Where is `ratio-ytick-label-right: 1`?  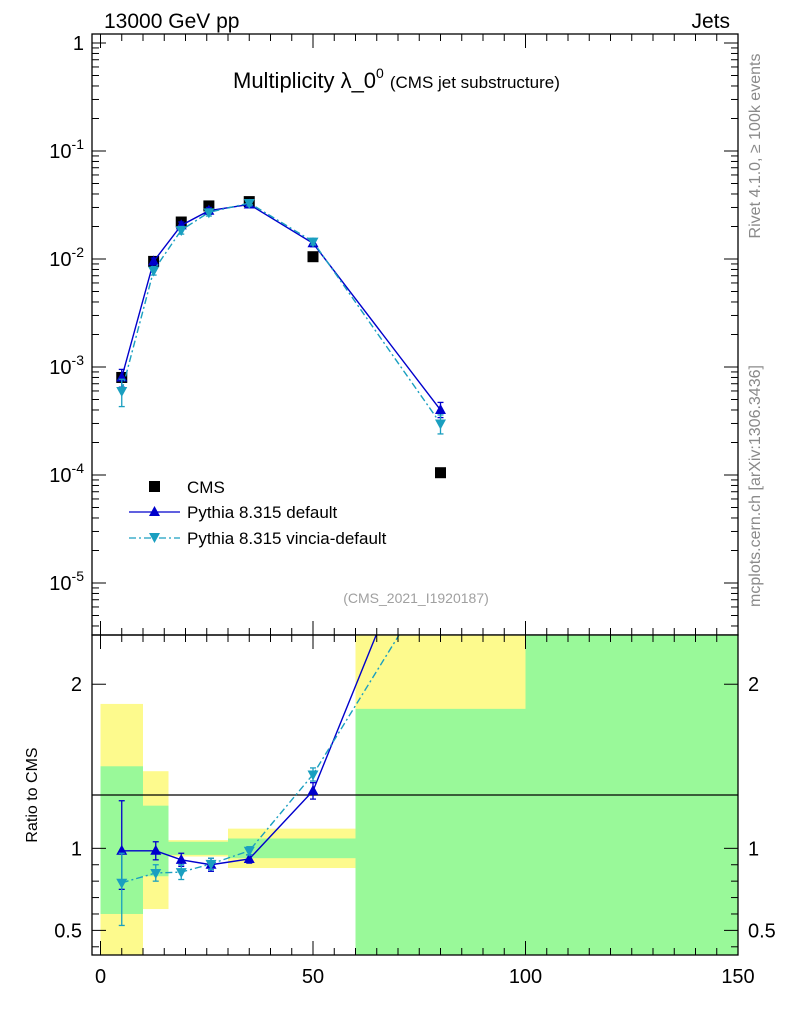
ratio-ytick-label-right: 1 is located at coordinates (753, 849).